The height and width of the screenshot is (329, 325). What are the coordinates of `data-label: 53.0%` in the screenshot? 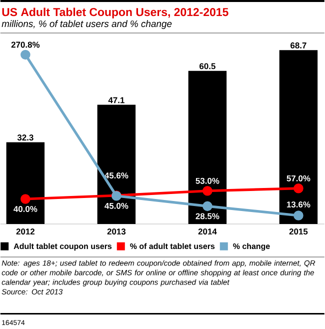 It's located at (208, 181).